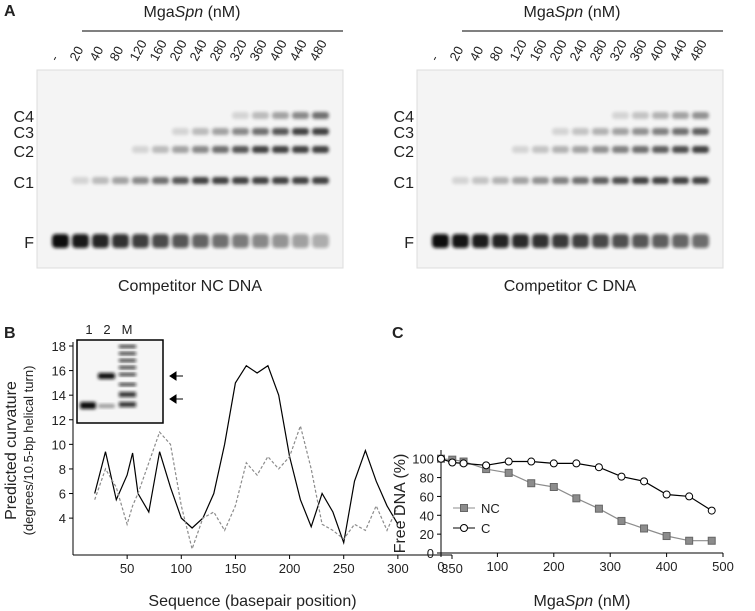  I want to click on y-tick-label: 40, so click(427, 515).